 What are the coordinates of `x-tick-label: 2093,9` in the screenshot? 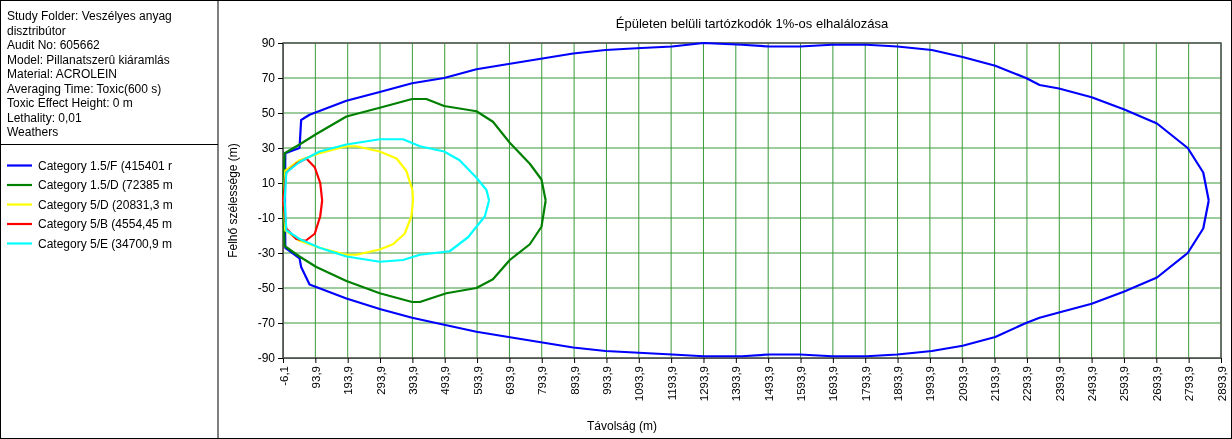 It's located at (962, 384).